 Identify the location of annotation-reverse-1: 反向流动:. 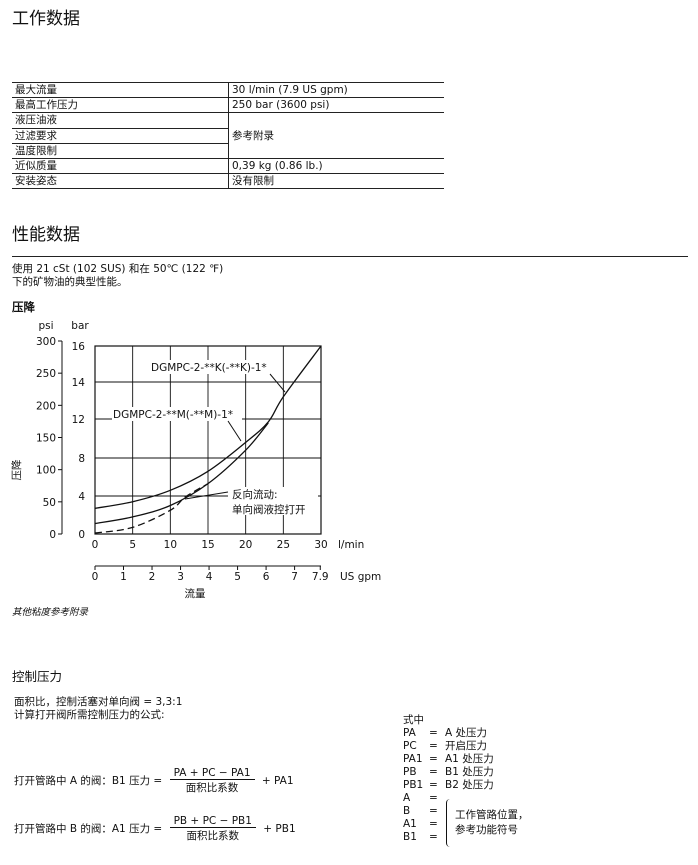
(255, 494).